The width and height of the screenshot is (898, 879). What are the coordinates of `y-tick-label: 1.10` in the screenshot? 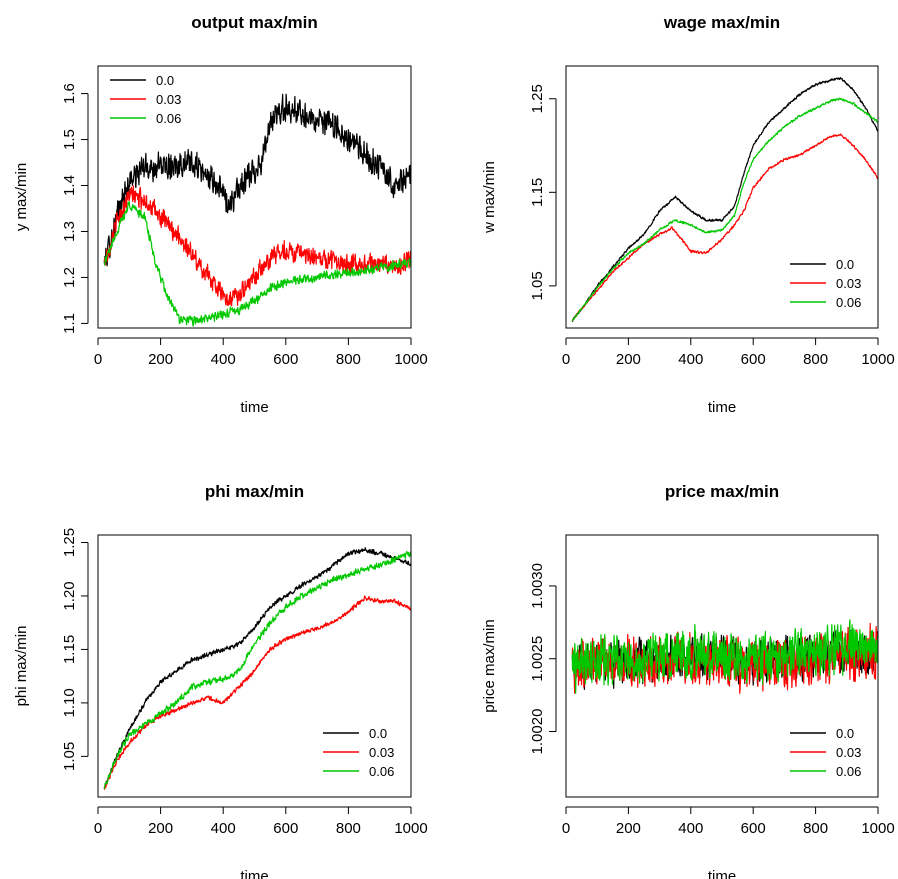 It's located at (69, 702).